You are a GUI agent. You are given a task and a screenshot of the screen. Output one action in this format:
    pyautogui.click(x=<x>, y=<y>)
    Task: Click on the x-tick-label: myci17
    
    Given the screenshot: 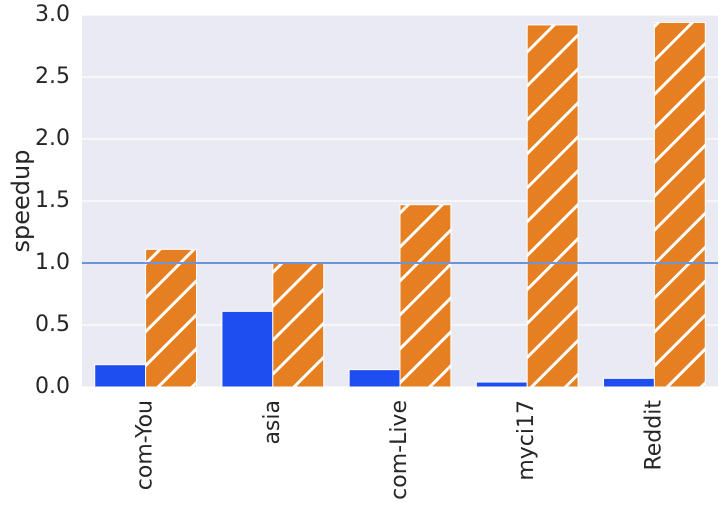 What is the action you would take?
    pyautogui.click(x=526, y=440)
    